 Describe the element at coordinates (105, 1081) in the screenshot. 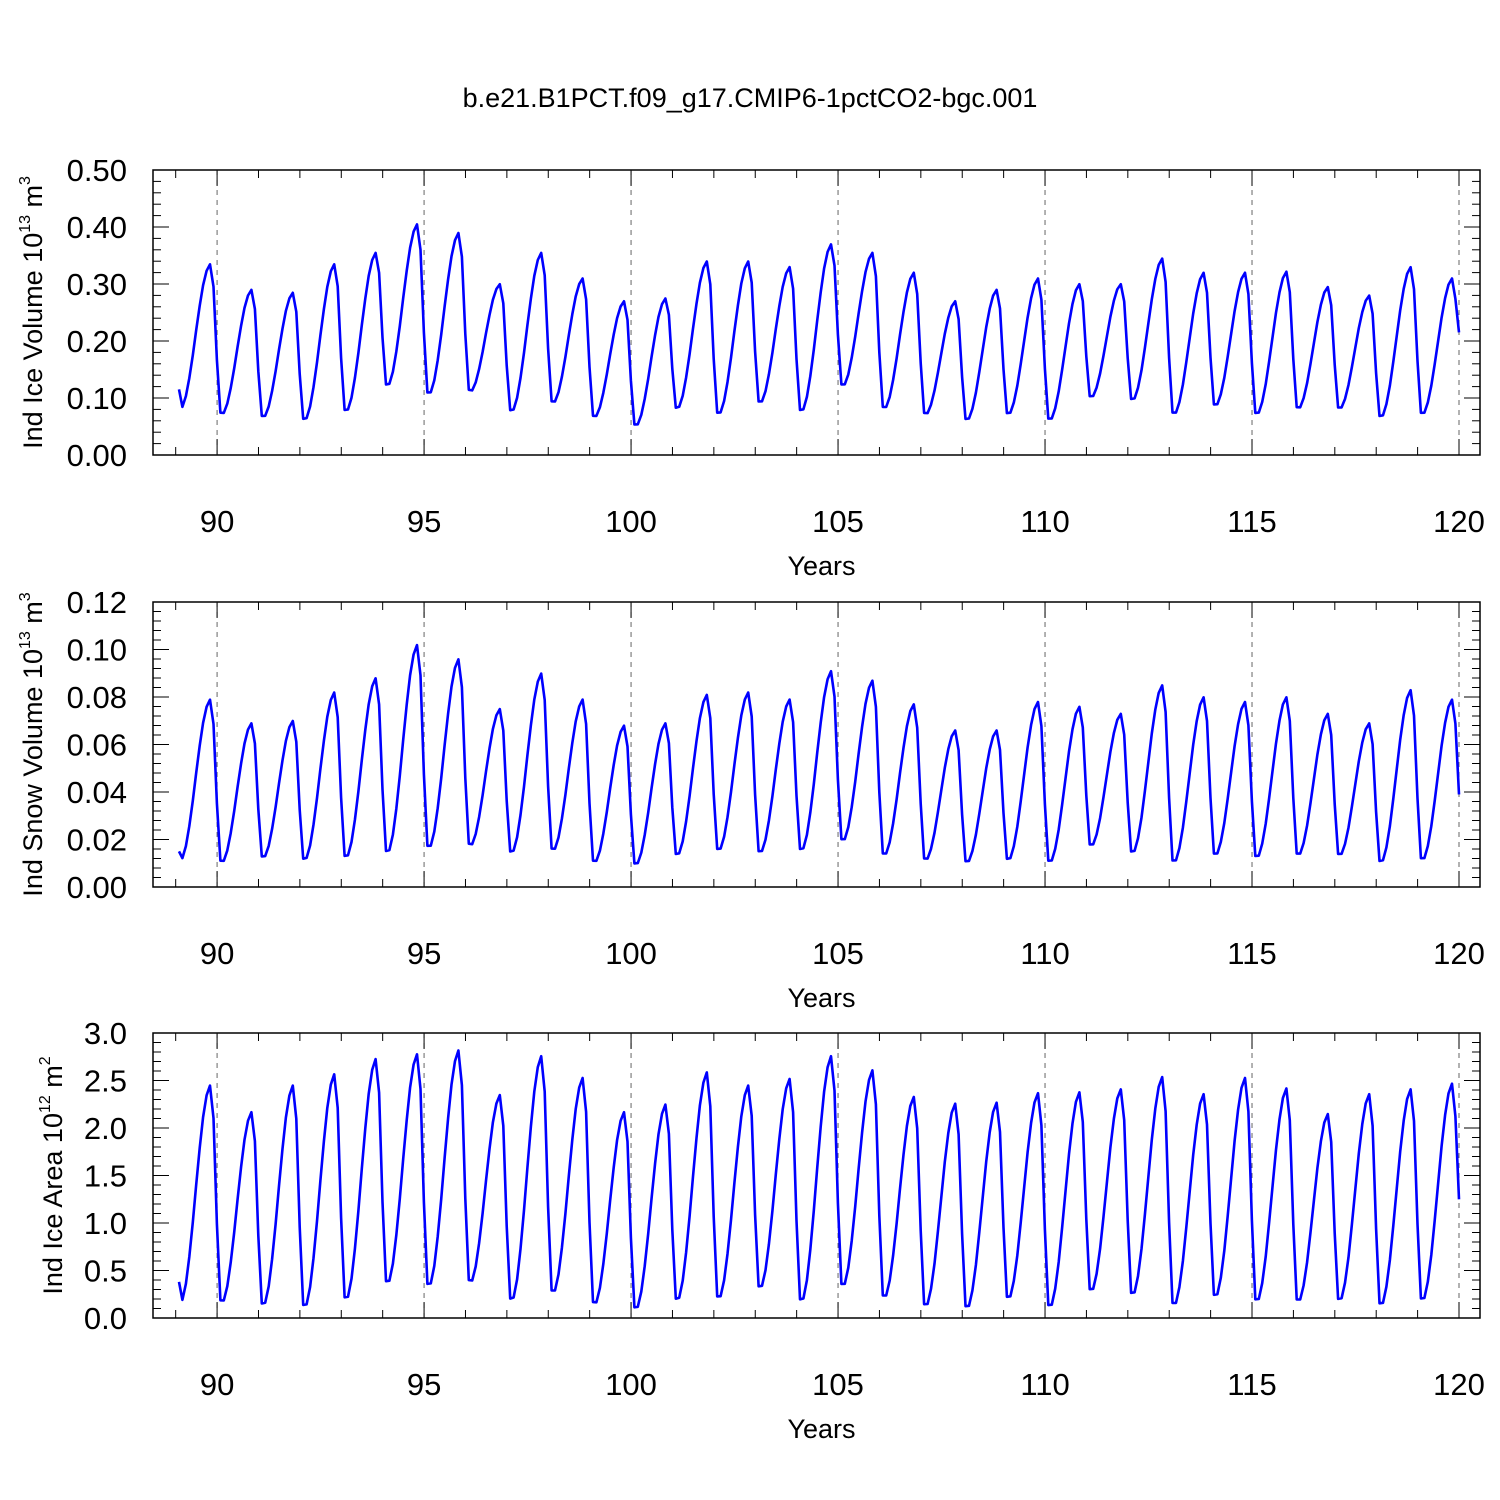

I see `y-tick-label: 2.5` at that location.